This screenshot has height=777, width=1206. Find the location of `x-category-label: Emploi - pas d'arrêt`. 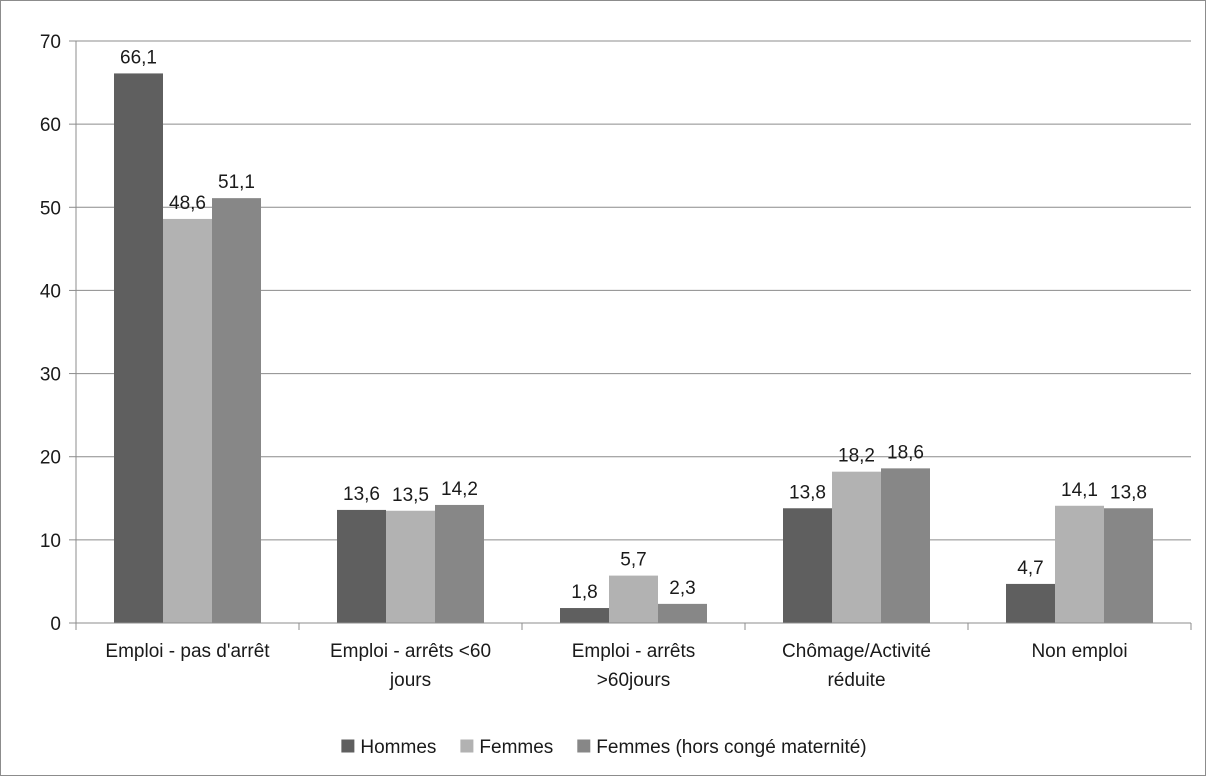

x-category-label: Emploi - pas d'arrêt is located at coordinates (187, 651).